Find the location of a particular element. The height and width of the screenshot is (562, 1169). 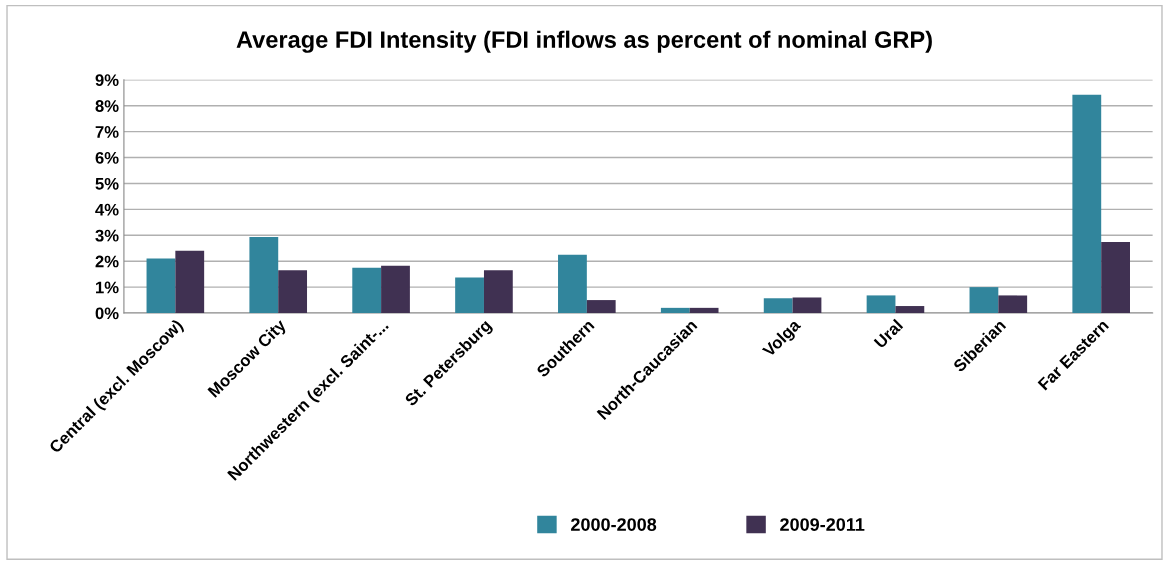

y-tick-label: 5% is located at coordinates (107, 183).